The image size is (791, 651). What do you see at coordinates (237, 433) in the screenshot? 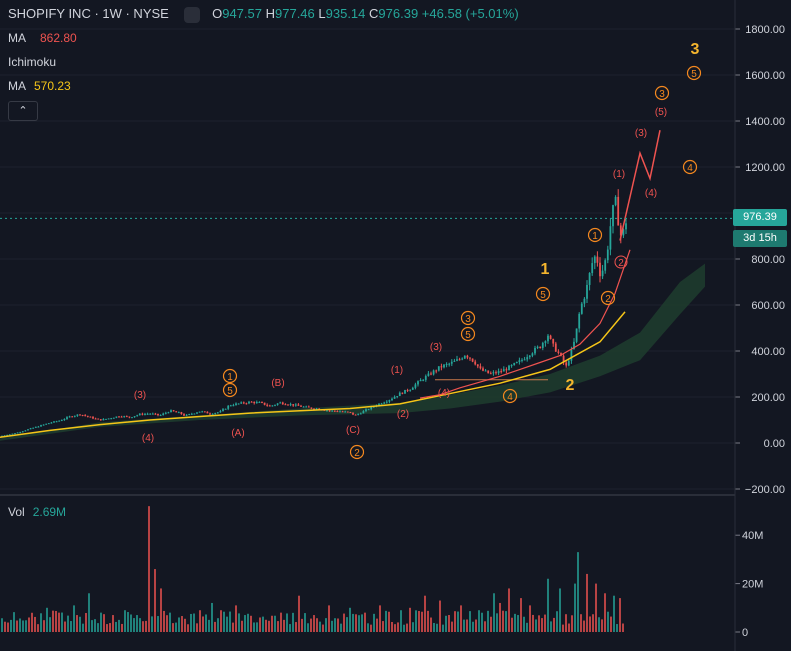
I see `wave-label-red: (A)` at bounding box center [237, 433].